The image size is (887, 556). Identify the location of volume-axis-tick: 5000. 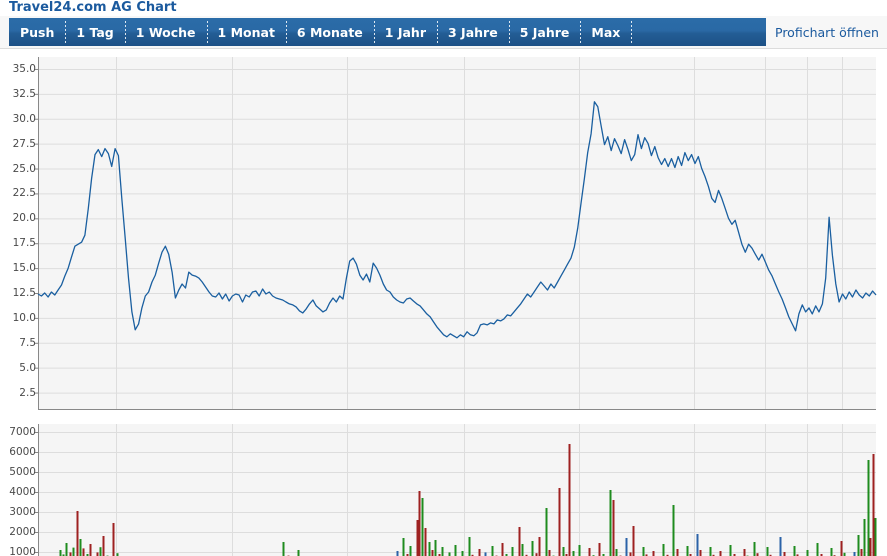
(22, 472).